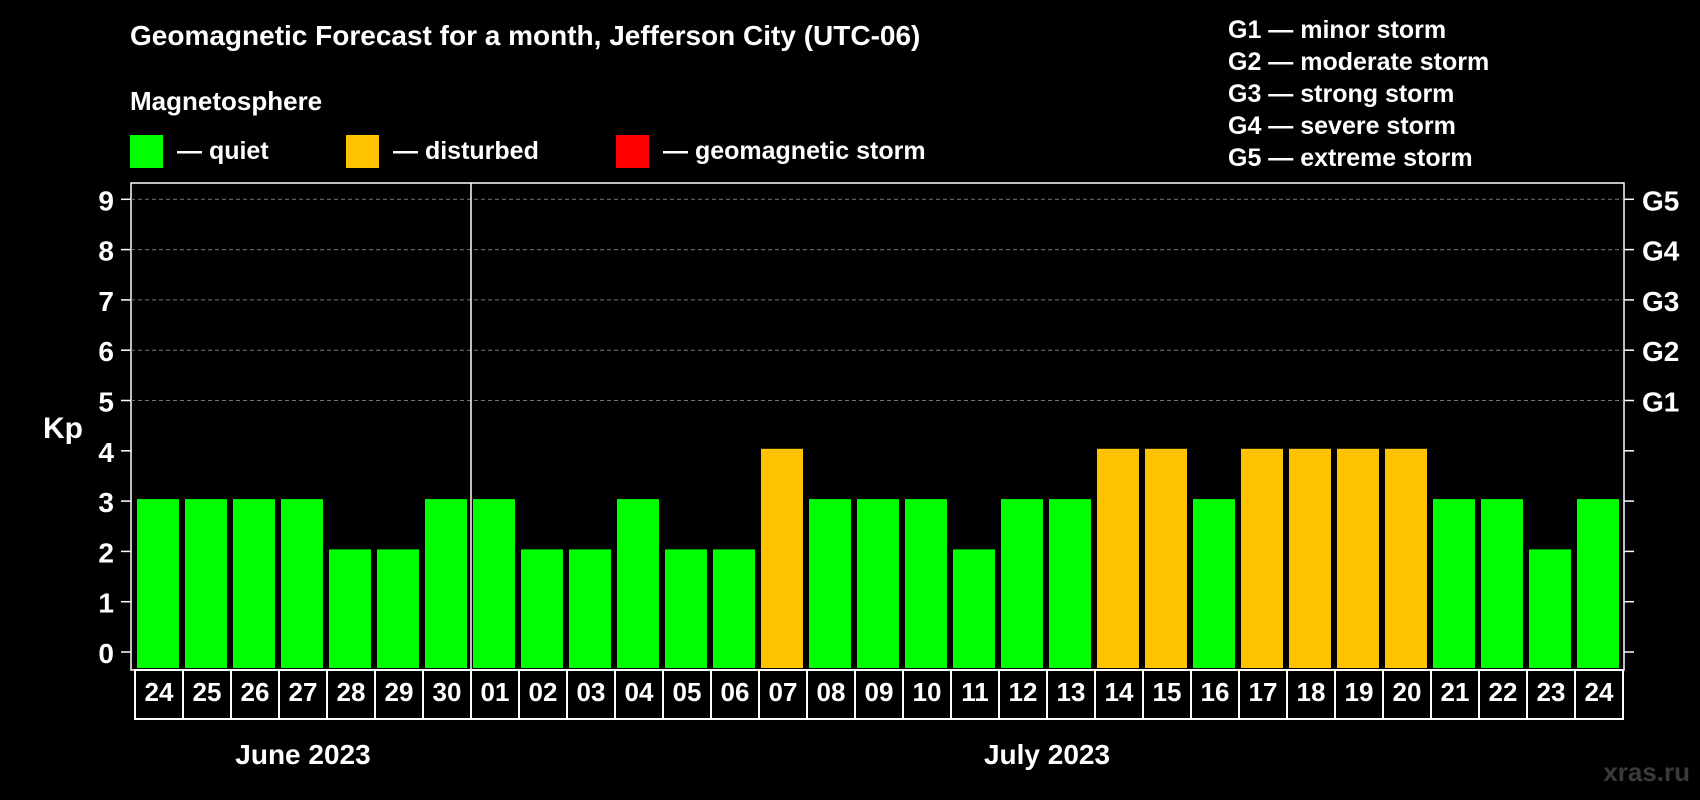 Image resolution: width=1700 pixels, height=800 pixels. I want to click on y-tick-label: 1, so click(106, 603).